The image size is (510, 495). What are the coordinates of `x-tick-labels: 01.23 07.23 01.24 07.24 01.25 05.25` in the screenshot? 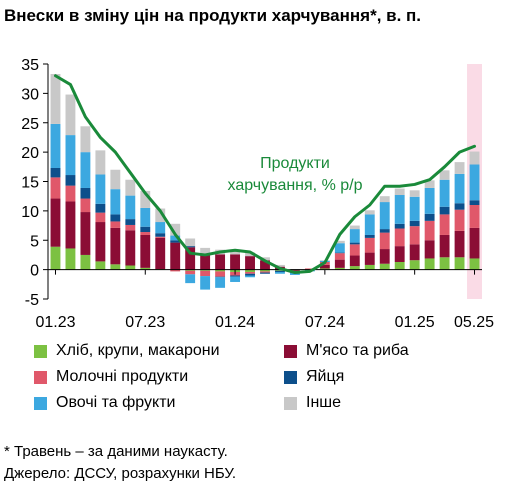 It's located at (264, 322).